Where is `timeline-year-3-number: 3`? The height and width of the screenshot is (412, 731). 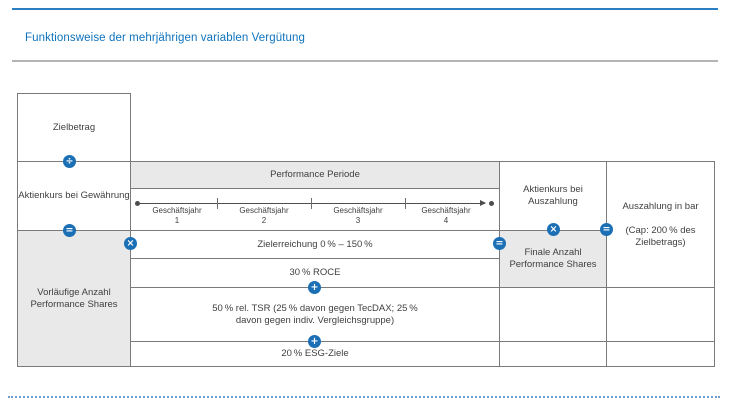 timeline-year-3-number: 3 is located at coordinates (358, 220).